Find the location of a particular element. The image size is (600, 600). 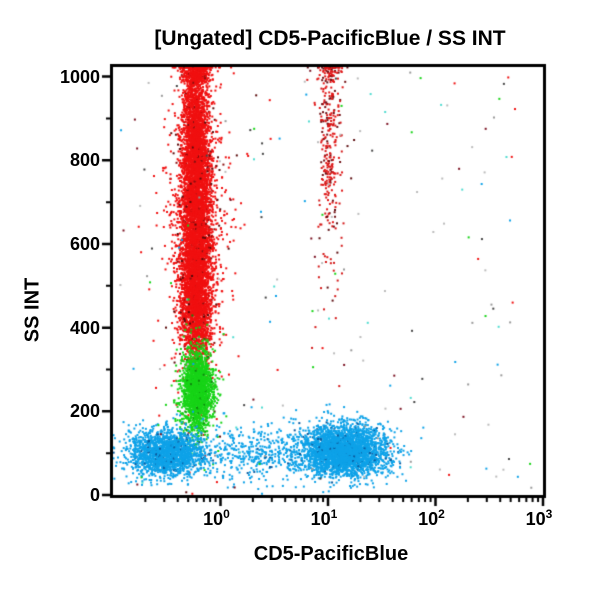

y-tick-label-800: 800 is located at coordinates (84, 160).